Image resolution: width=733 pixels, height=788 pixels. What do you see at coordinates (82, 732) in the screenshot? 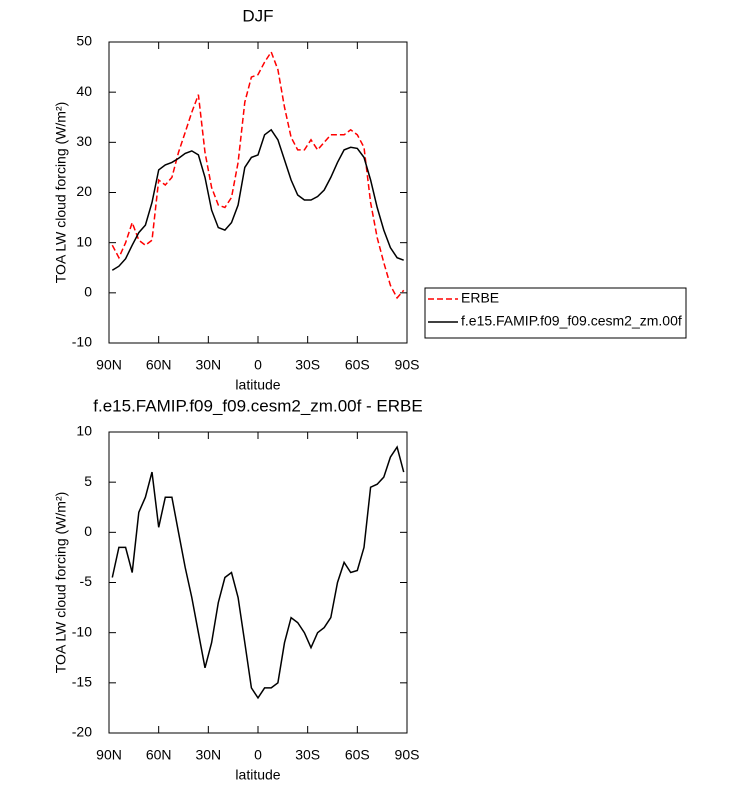
I see `y-tick-label: -20` at bounding box center [82, 732].